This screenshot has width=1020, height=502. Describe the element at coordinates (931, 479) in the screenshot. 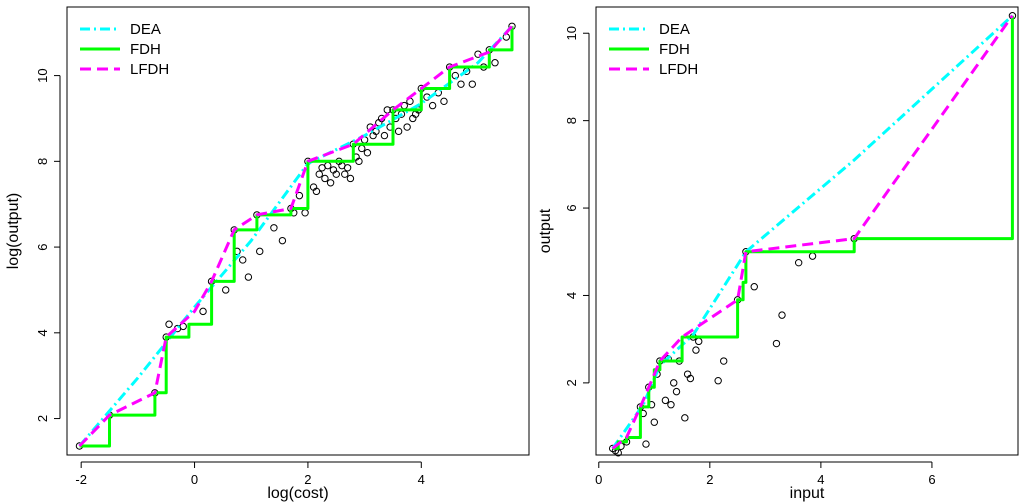

I see `x-tick-label: 6` at that location.